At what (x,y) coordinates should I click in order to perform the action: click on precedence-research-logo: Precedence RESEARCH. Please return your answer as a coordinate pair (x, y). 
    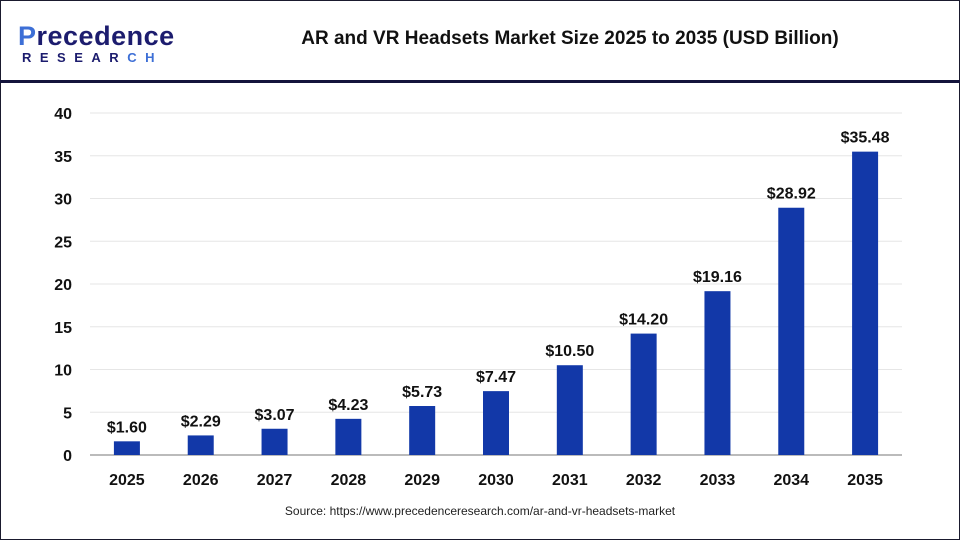
    Looking at the image, I should click on (96, 43).